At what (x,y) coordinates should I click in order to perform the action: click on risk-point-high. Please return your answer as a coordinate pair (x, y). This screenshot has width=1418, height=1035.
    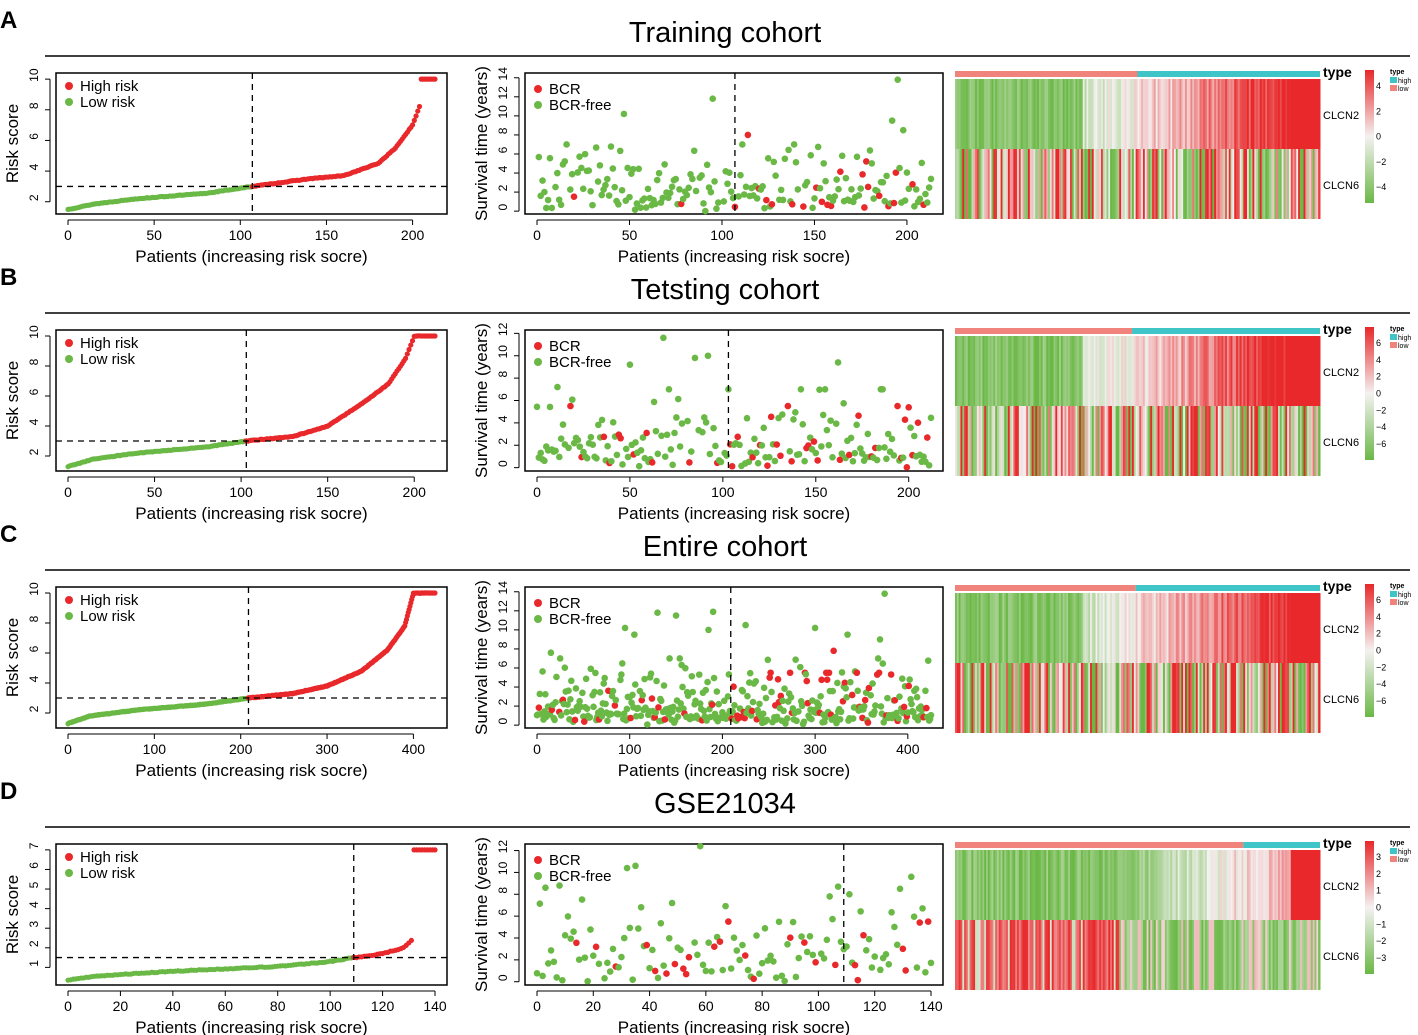
    Looking at the image, I should click on (435, 593).